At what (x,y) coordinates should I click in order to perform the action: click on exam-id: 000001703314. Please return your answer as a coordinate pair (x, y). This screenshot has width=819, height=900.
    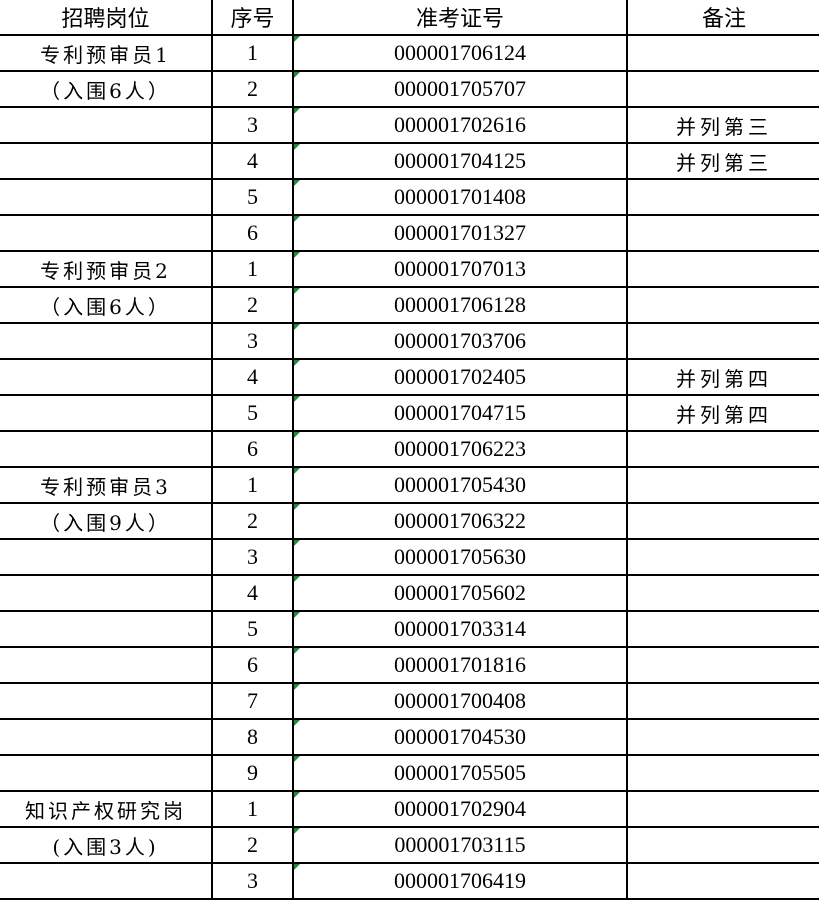
    Looking at the image, I should click on (460, 629).